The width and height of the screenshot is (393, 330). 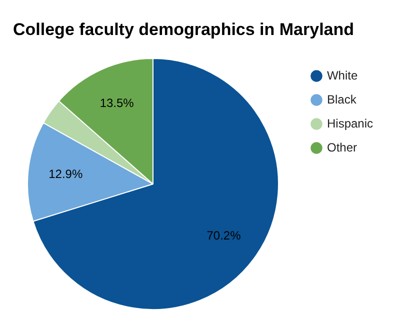 I want to click on legend-label: Black, so click(x=342, y=99).